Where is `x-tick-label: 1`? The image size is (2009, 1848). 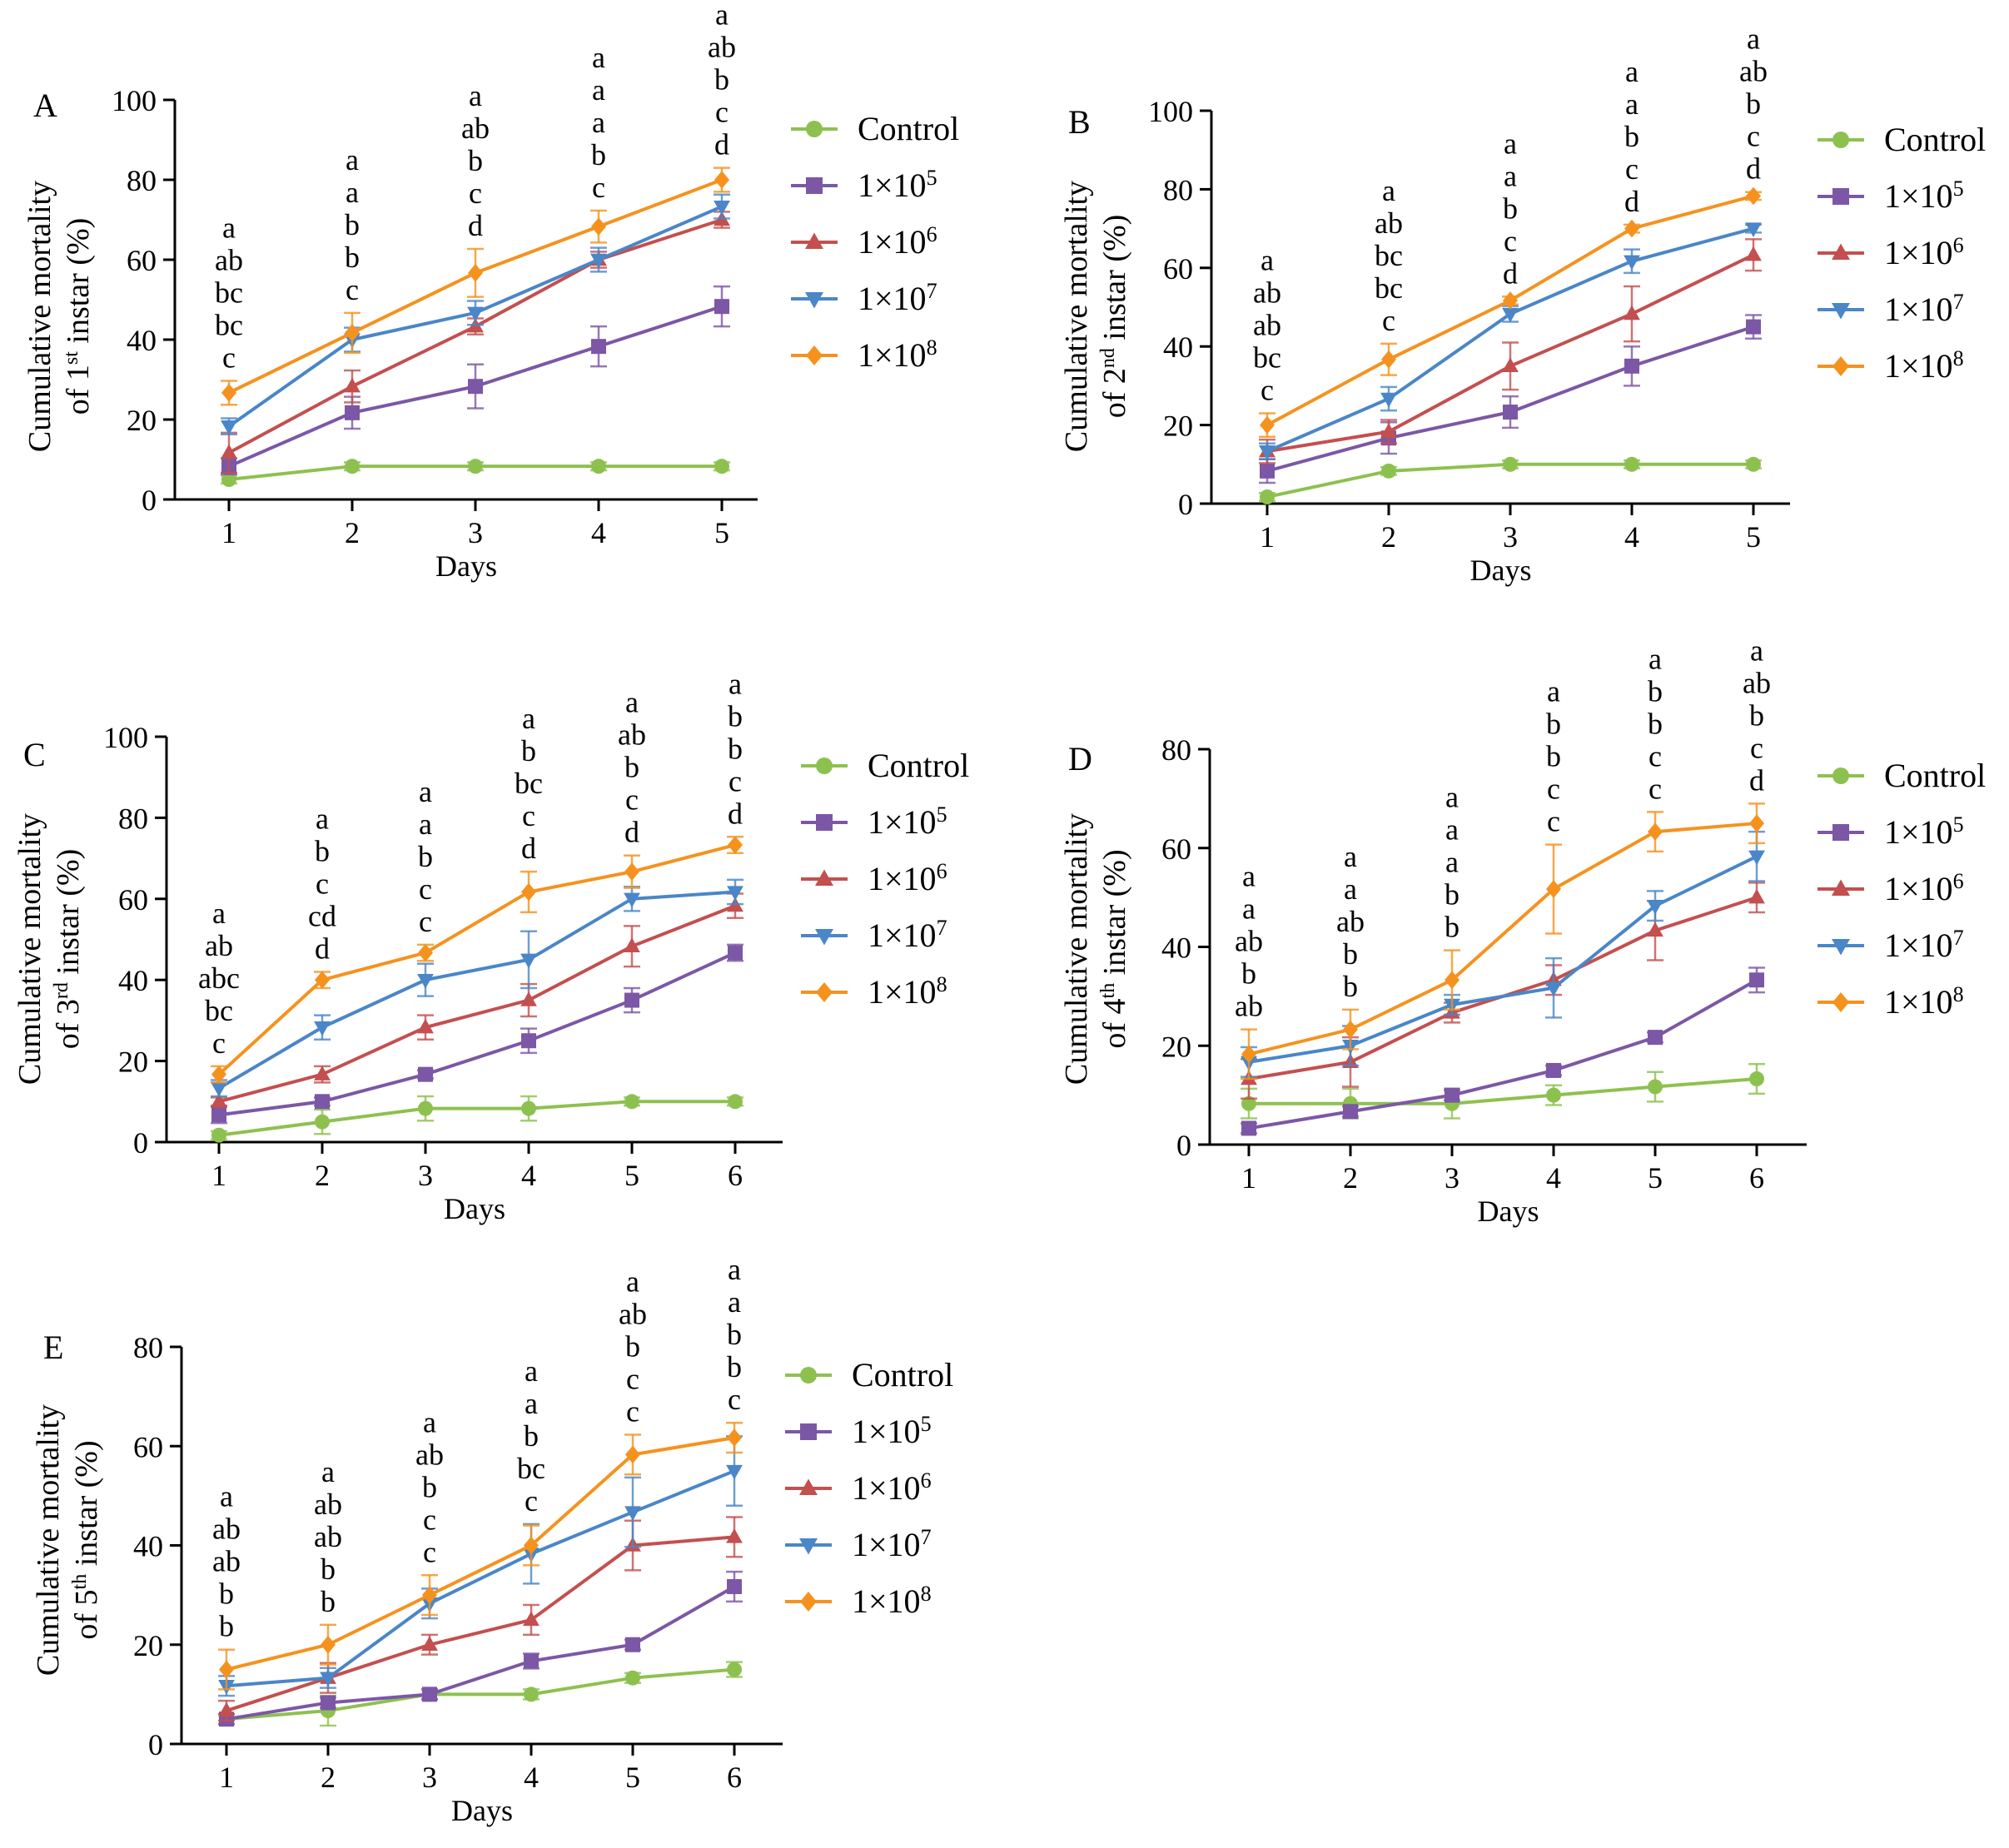
x-tick-label: 1 is located at coordinates (1268, 537).